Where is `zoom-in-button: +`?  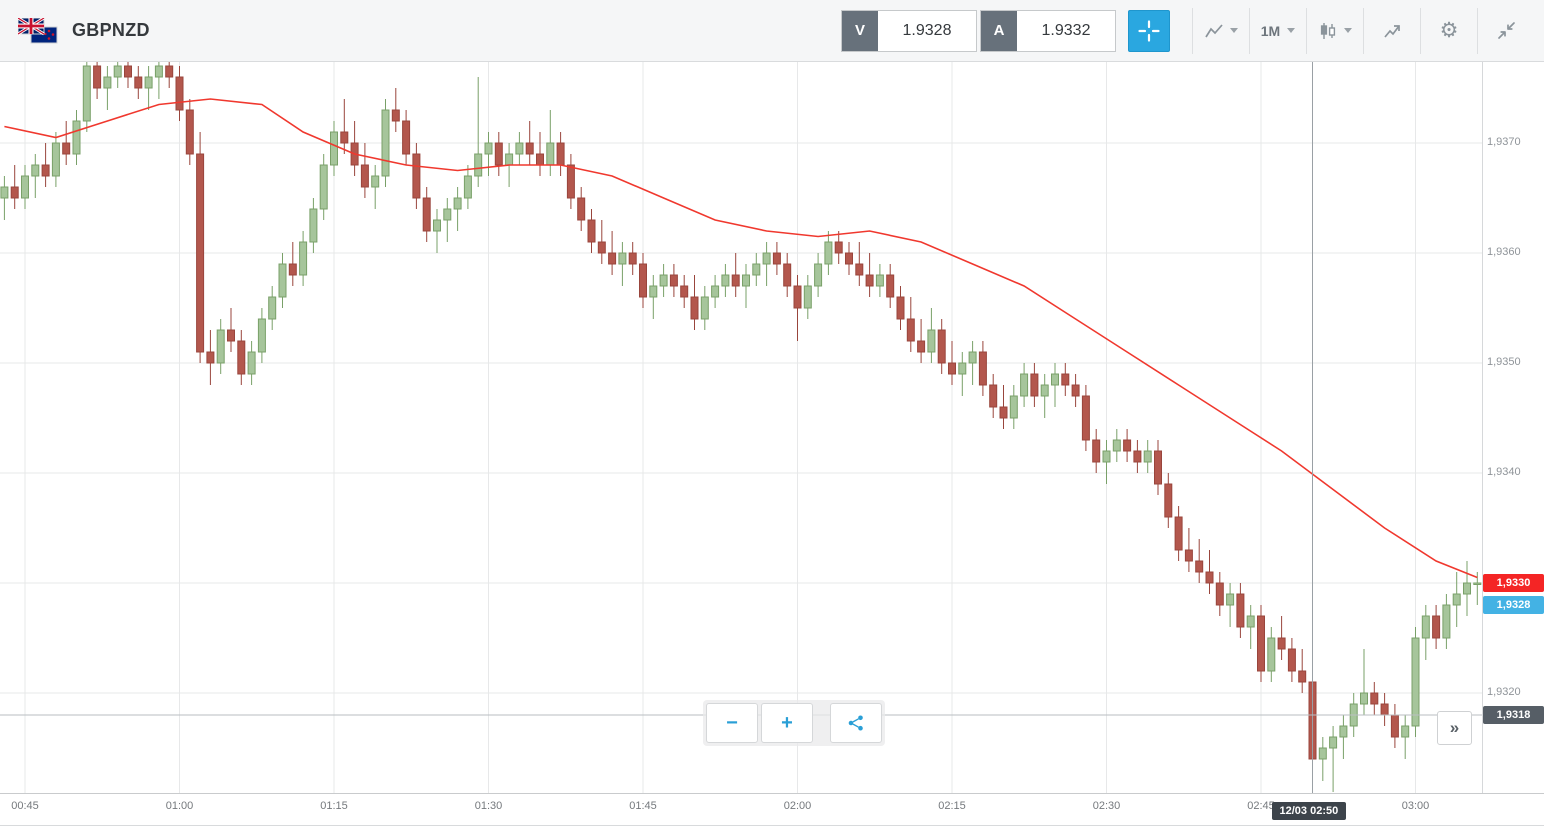
zoom-in-button: + is located at coordinates (787, 723).